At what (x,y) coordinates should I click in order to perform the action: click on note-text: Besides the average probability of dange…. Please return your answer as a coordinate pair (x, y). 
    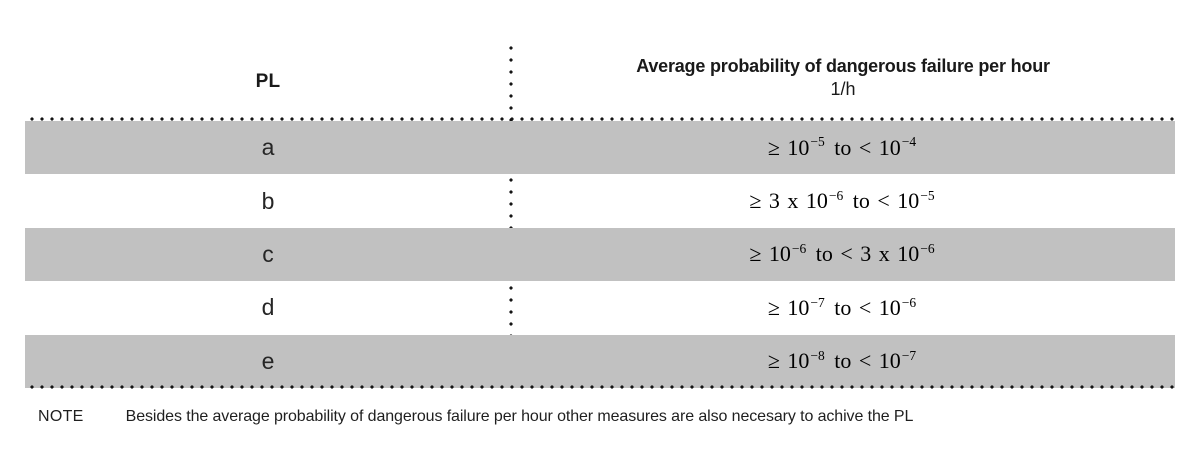
    Looking at the image, I should click on (519, 416).